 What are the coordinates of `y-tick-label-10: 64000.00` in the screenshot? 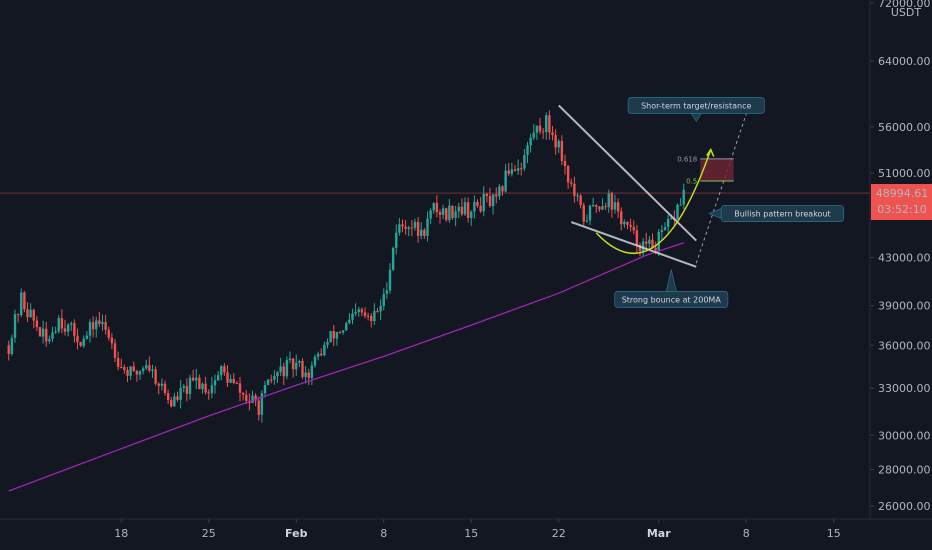 It's located at (904, 61).